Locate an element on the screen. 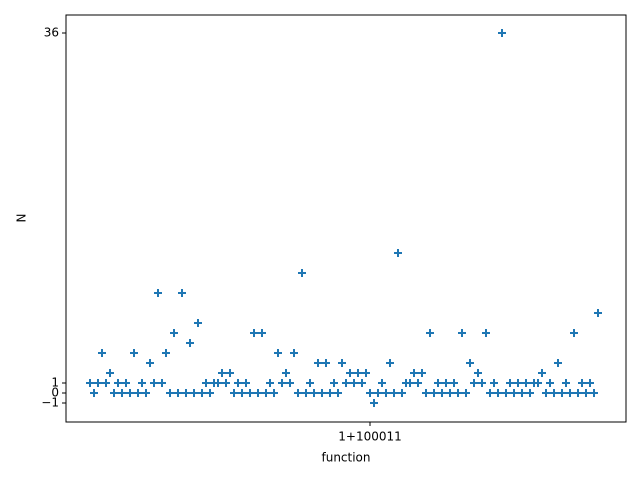  y-tick-label: 0 is located at coordinates (55, 393).